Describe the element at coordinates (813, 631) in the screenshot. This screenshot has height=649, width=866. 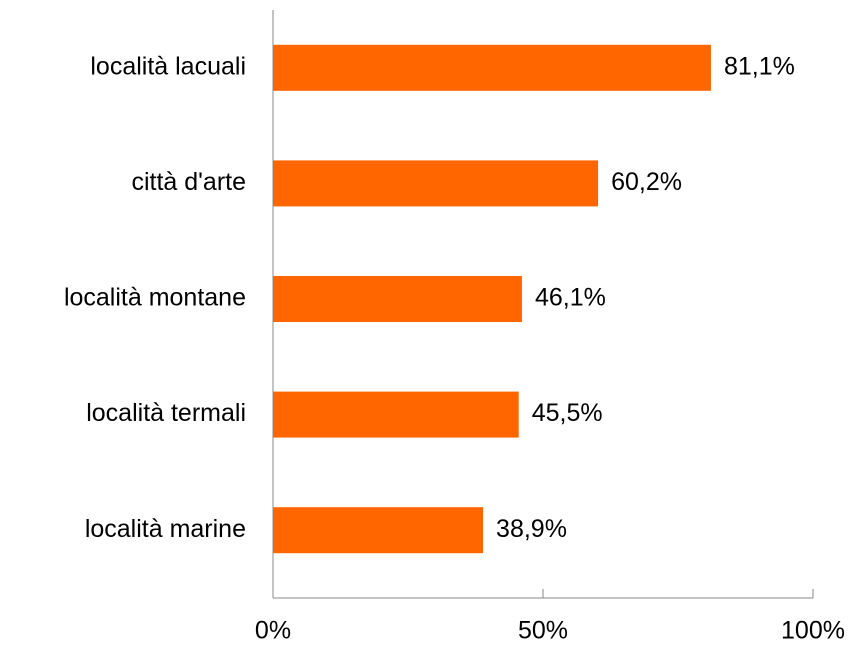
I see `x-tick-label: 100%` at that location.